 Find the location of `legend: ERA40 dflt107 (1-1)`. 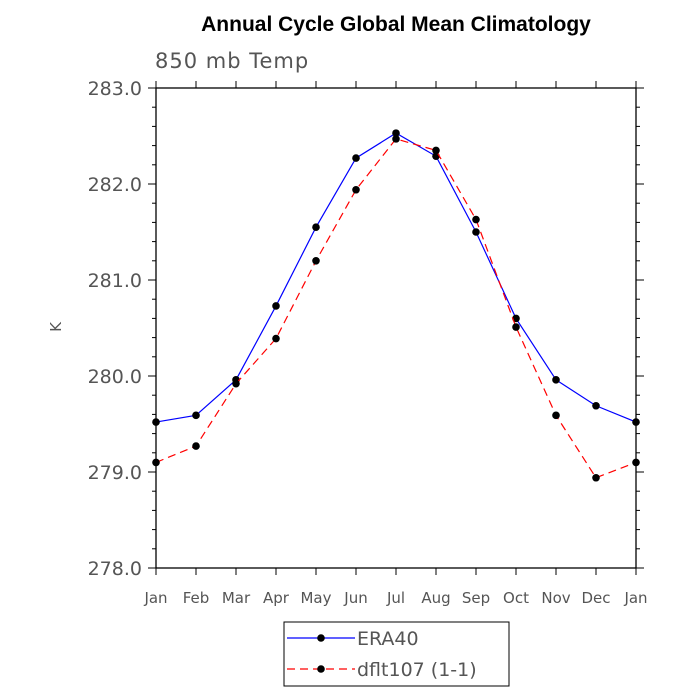

legend: ERA40 dflt107 (1-1) is located at coordinates (396, 654).